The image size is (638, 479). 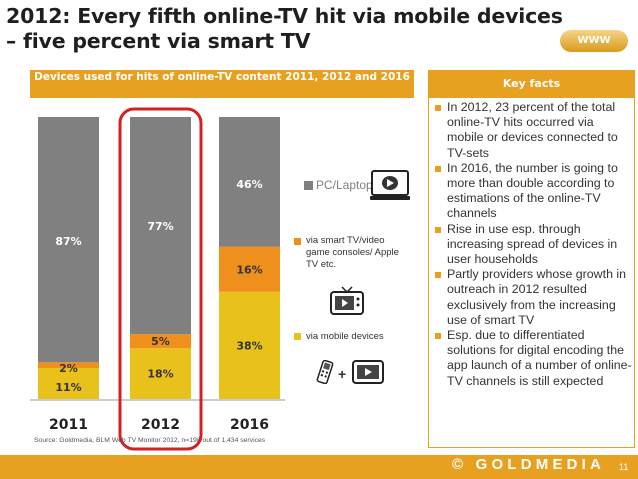 What do you see at coordinates (325, 372) in the screenshot?
I see `mobile-phone-icon` at bounding box center [325, 372].